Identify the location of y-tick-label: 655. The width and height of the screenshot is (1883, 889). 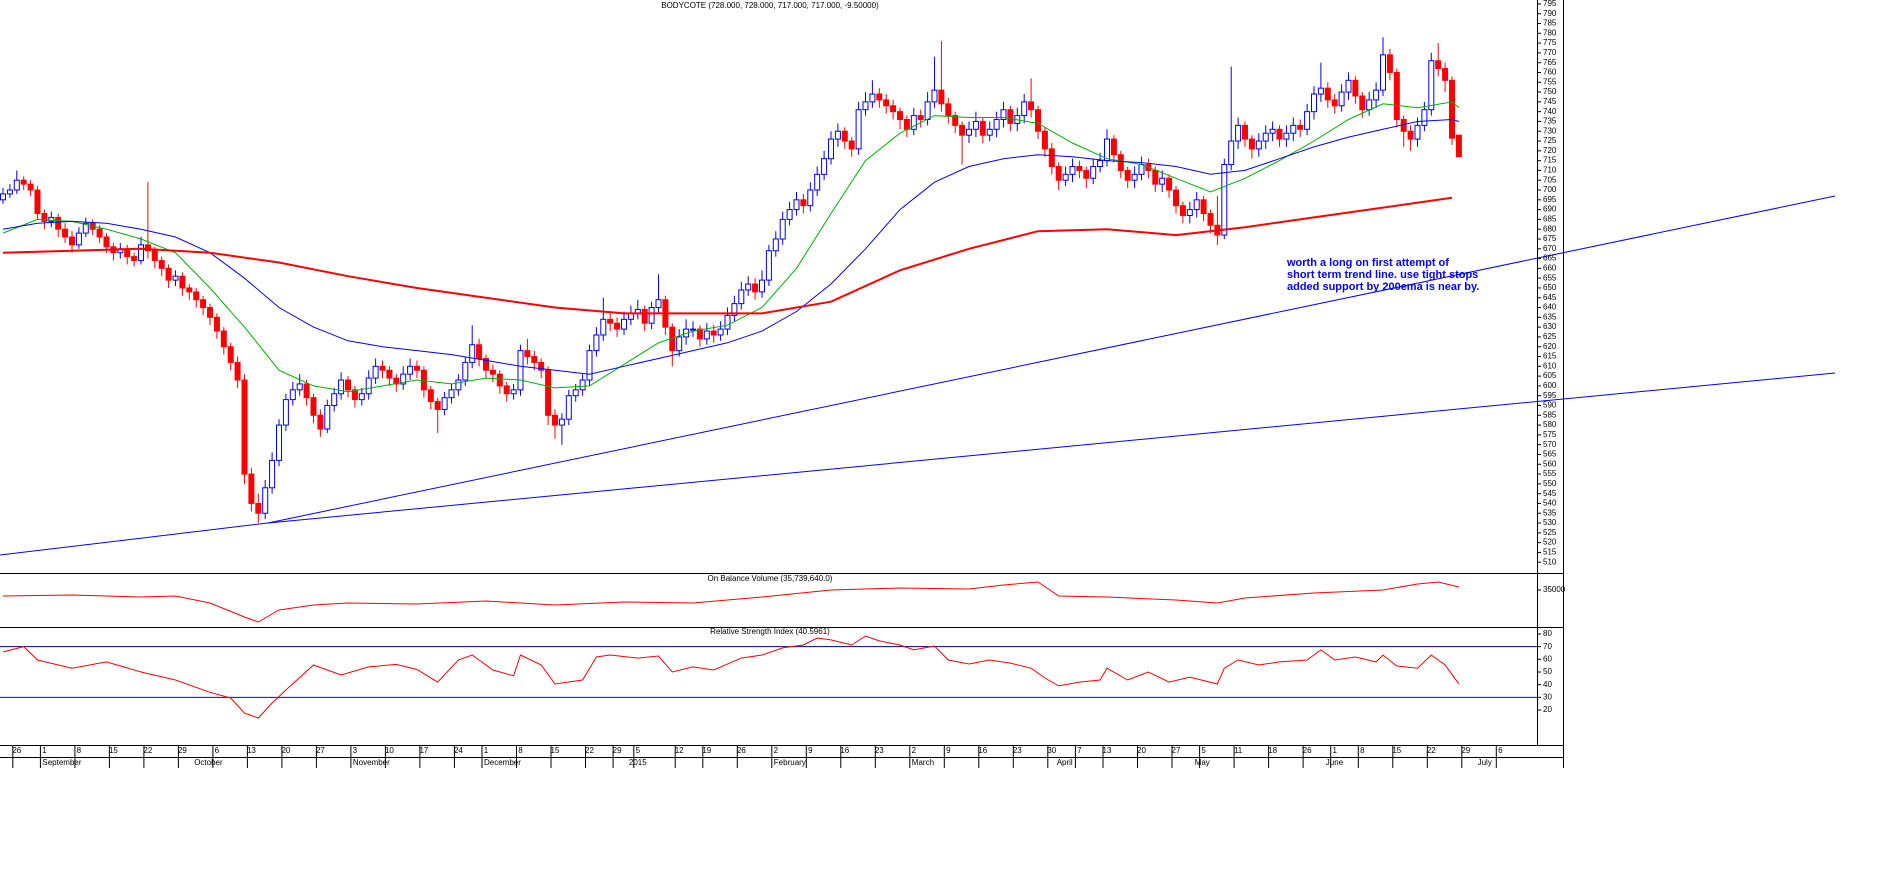
(1550, 277).